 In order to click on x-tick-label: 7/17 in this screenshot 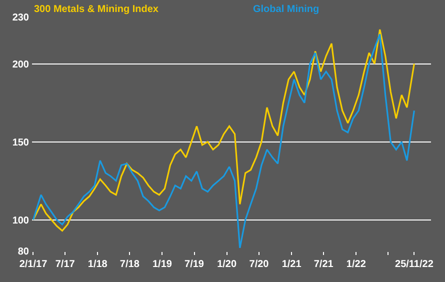, I will do `click(65, 264)`.